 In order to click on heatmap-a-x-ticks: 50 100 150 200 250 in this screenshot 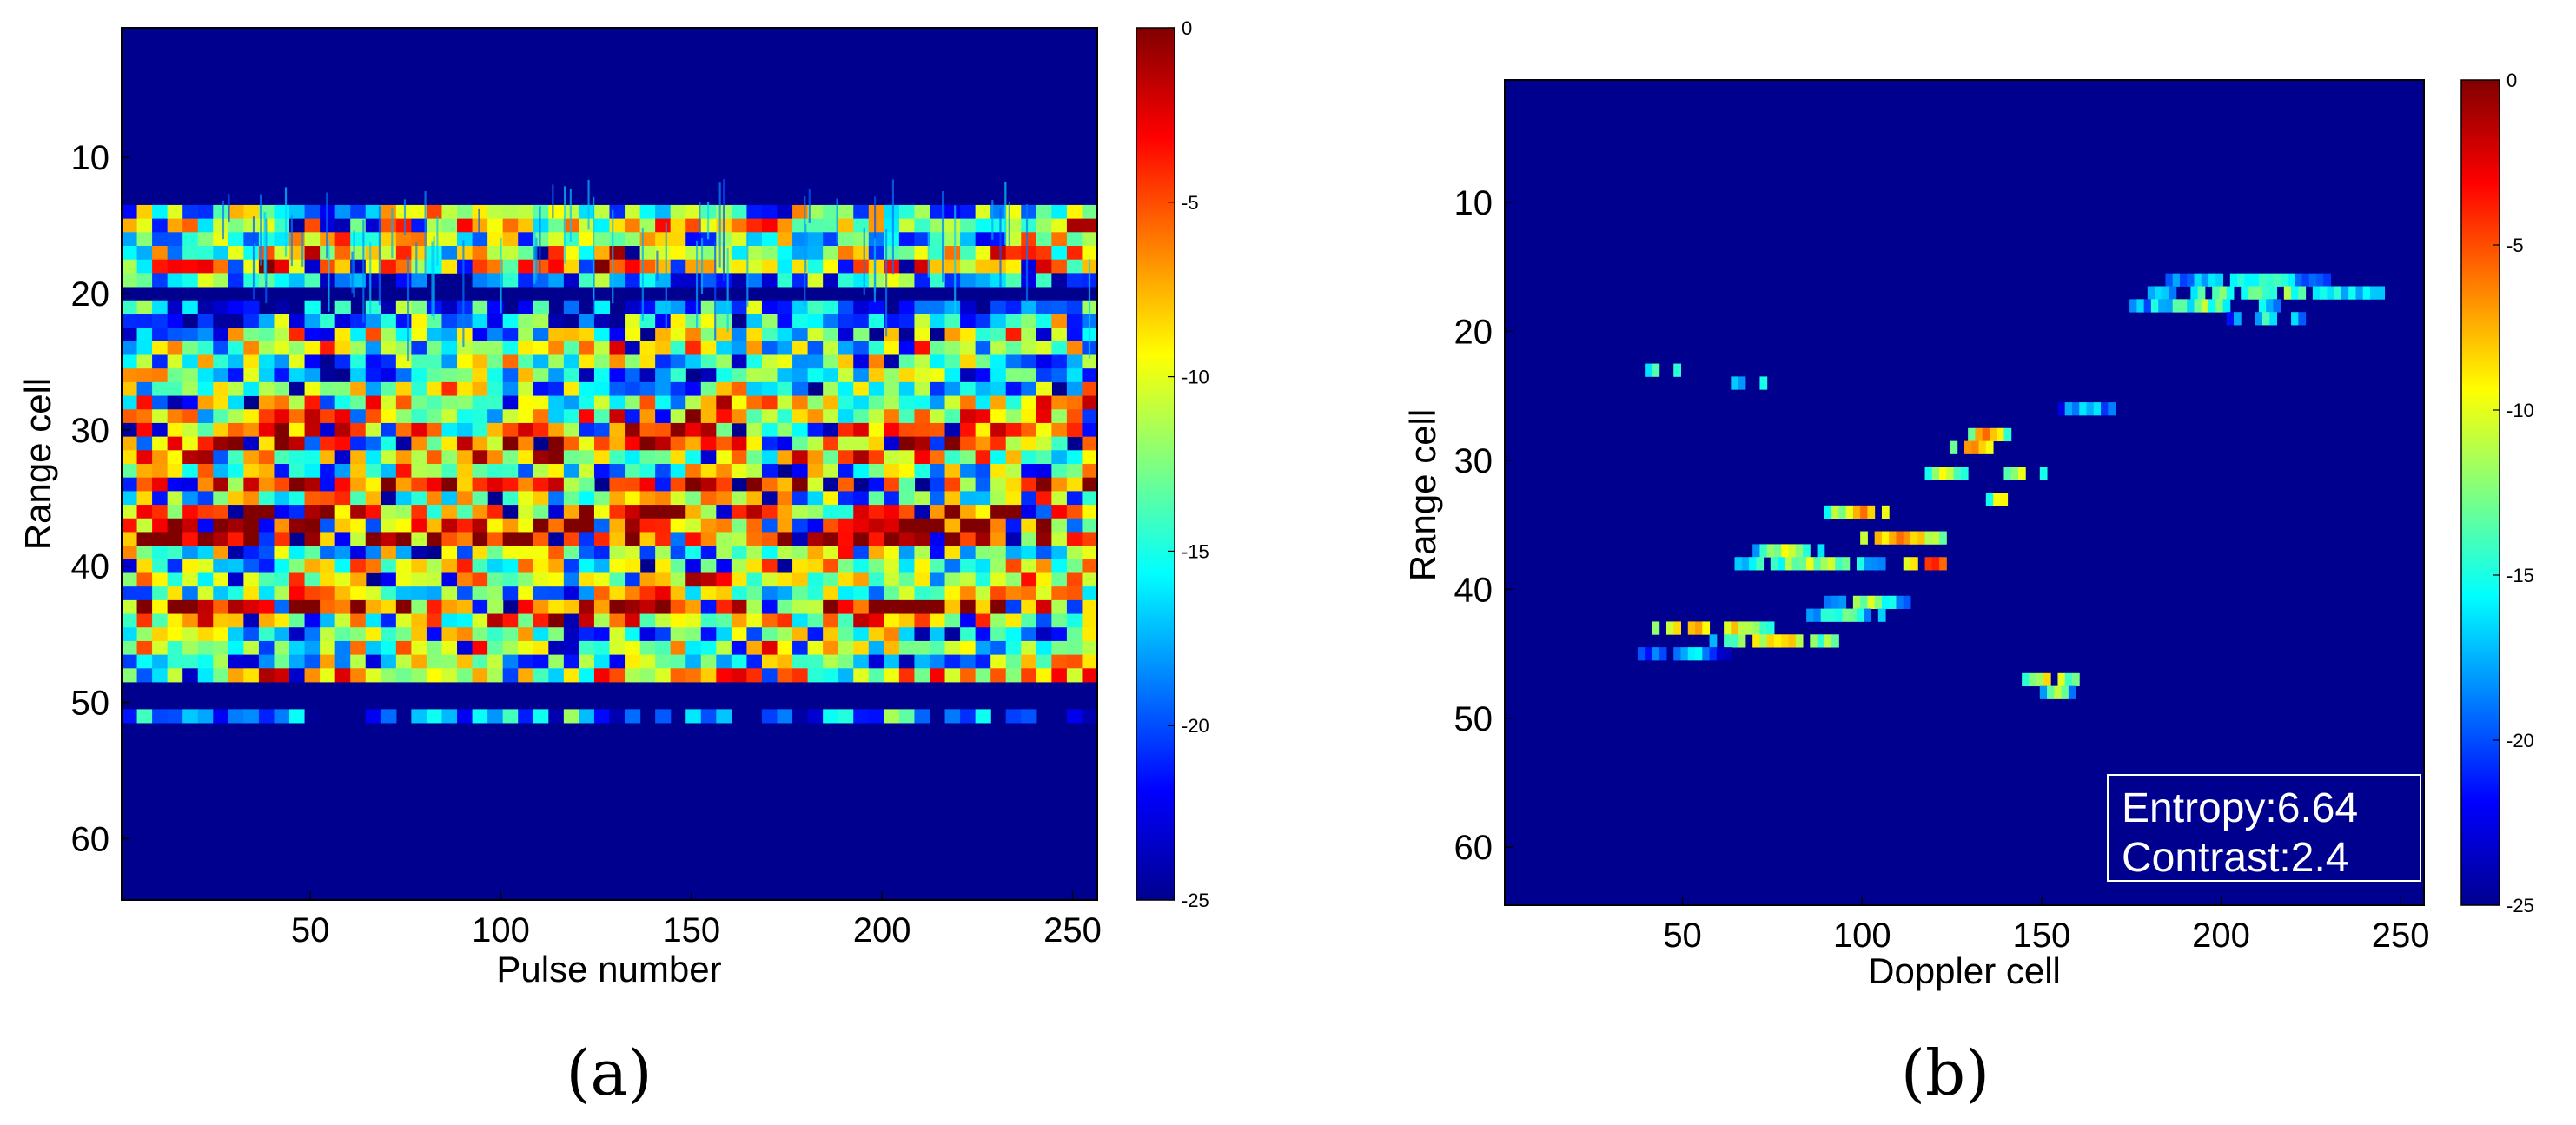, I will do `click(696, 920)`.